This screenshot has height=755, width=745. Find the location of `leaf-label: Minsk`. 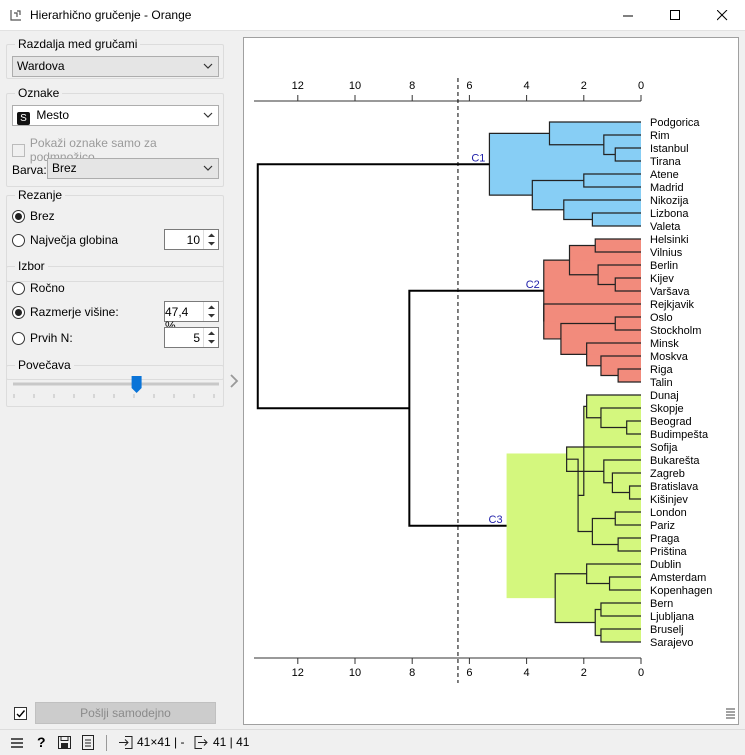

leaf-label: Minsk is located at coordinates (664, 344).